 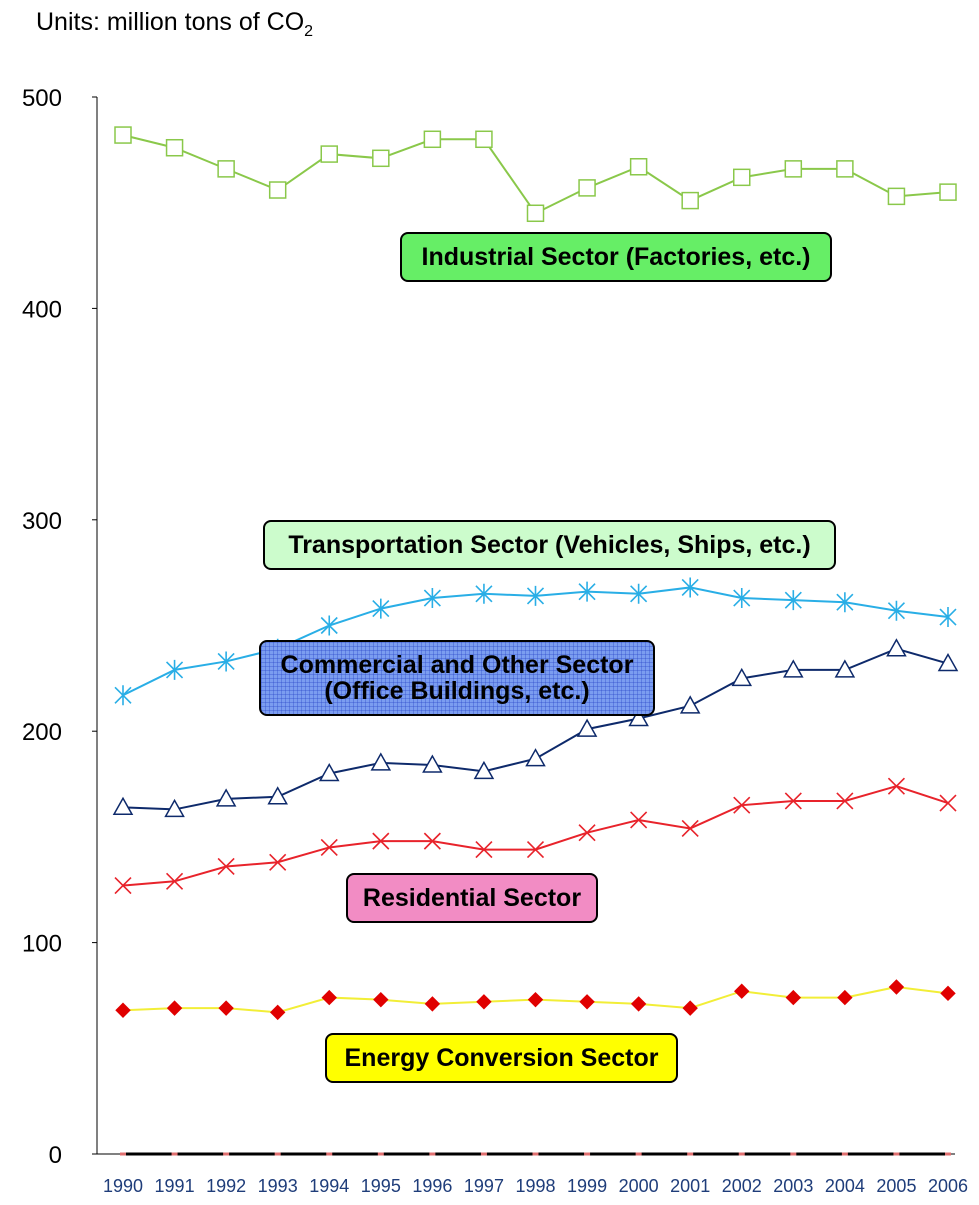 I want to click on x-tick-label: 2005, so click(x=896, y=1186).